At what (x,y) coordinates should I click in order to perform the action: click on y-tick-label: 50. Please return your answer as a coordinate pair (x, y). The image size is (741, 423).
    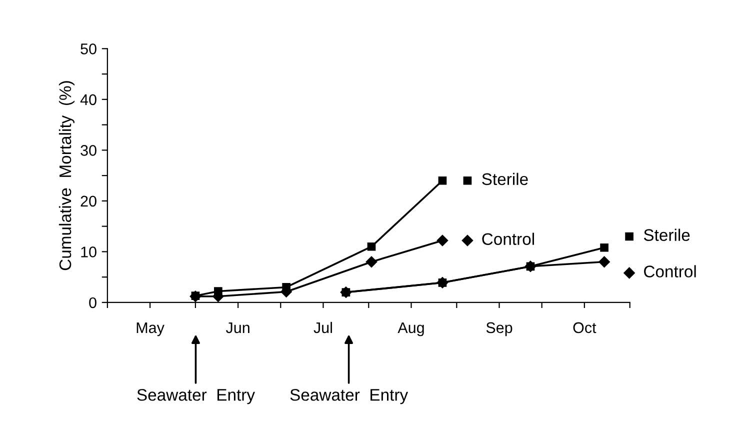
    Looking at the image, I should click on (88, 49).